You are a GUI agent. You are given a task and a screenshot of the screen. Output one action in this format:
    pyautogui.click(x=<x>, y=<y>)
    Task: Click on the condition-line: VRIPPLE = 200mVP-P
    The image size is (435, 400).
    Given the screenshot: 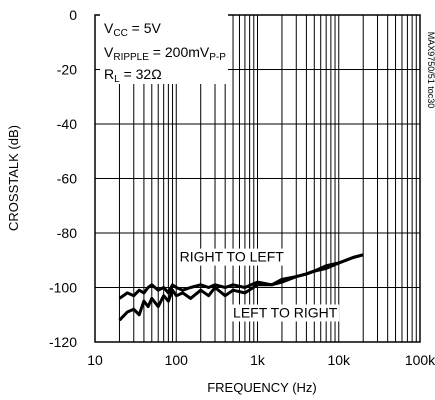 What is the action you would take?
    pyautogui.click(x=165, y=53)
    